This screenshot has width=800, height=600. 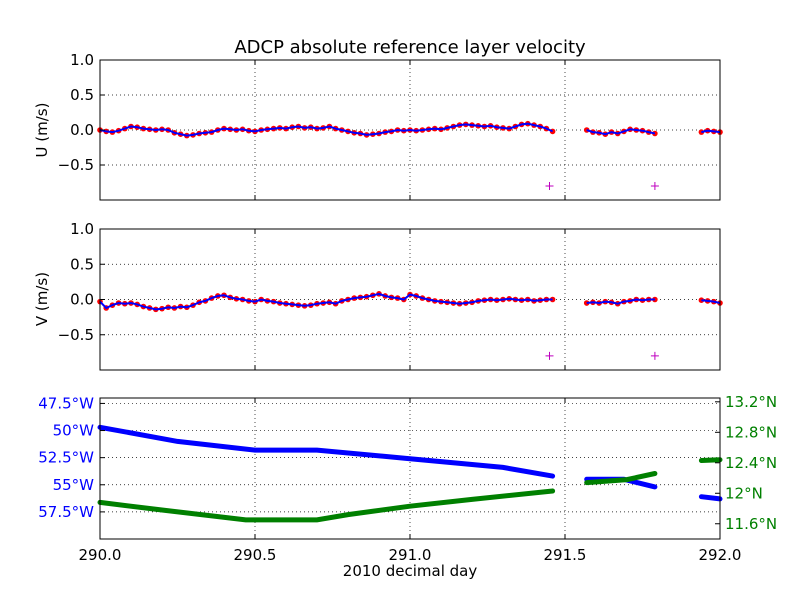 What do you see at coordinates (586, 303) in the screenshot?
I see `panel-v-data-point` at bounding box center [586, 303].